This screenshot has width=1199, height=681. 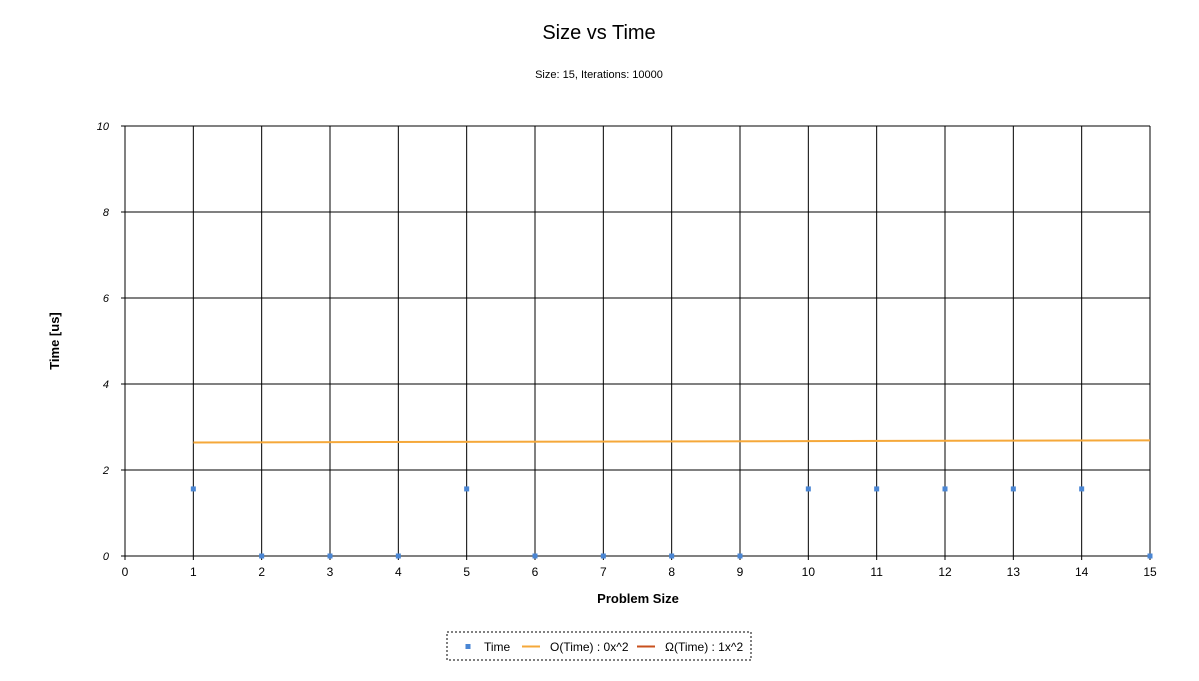 What do you see at coordinates (106, 557) in the screenshot?
I see `y-tick-label: 0` at bounding box center [106, 557].